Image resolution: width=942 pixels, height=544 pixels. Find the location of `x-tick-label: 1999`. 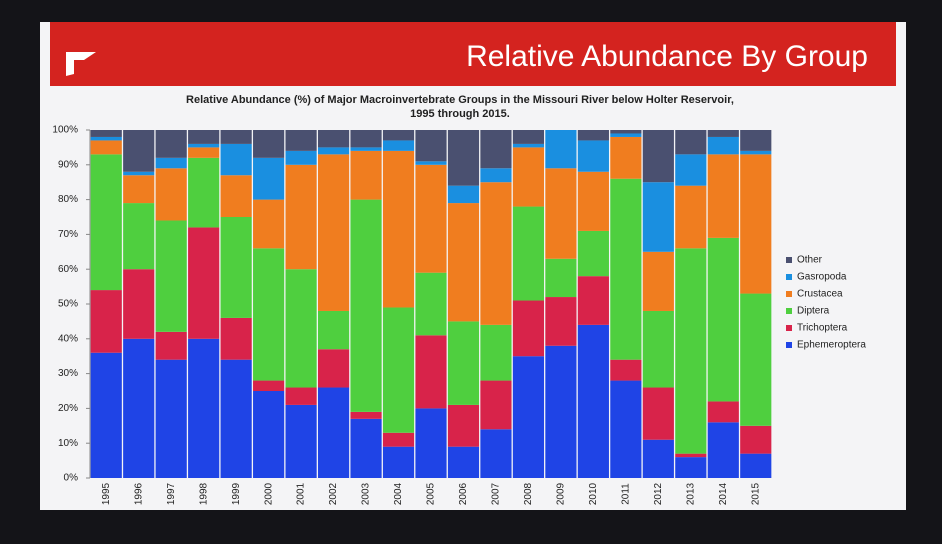

x-tick-label: 1999 is located at coordinates (236, 493).